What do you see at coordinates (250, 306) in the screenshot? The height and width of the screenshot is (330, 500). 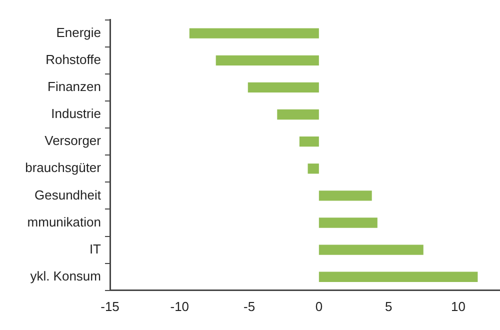 I see `x-tick-label: -5` at bounding box center [250, 306].